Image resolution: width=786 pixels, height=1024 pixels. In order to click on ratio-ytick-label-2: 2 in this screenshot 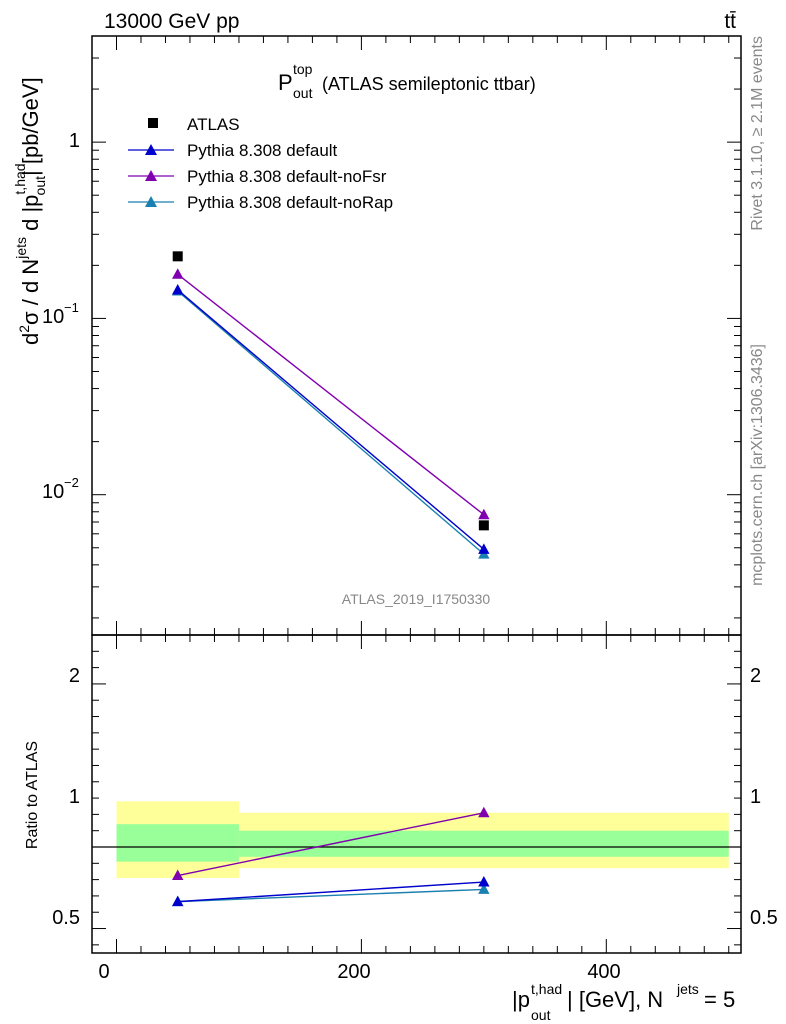, I will do `click(74, 676)`.